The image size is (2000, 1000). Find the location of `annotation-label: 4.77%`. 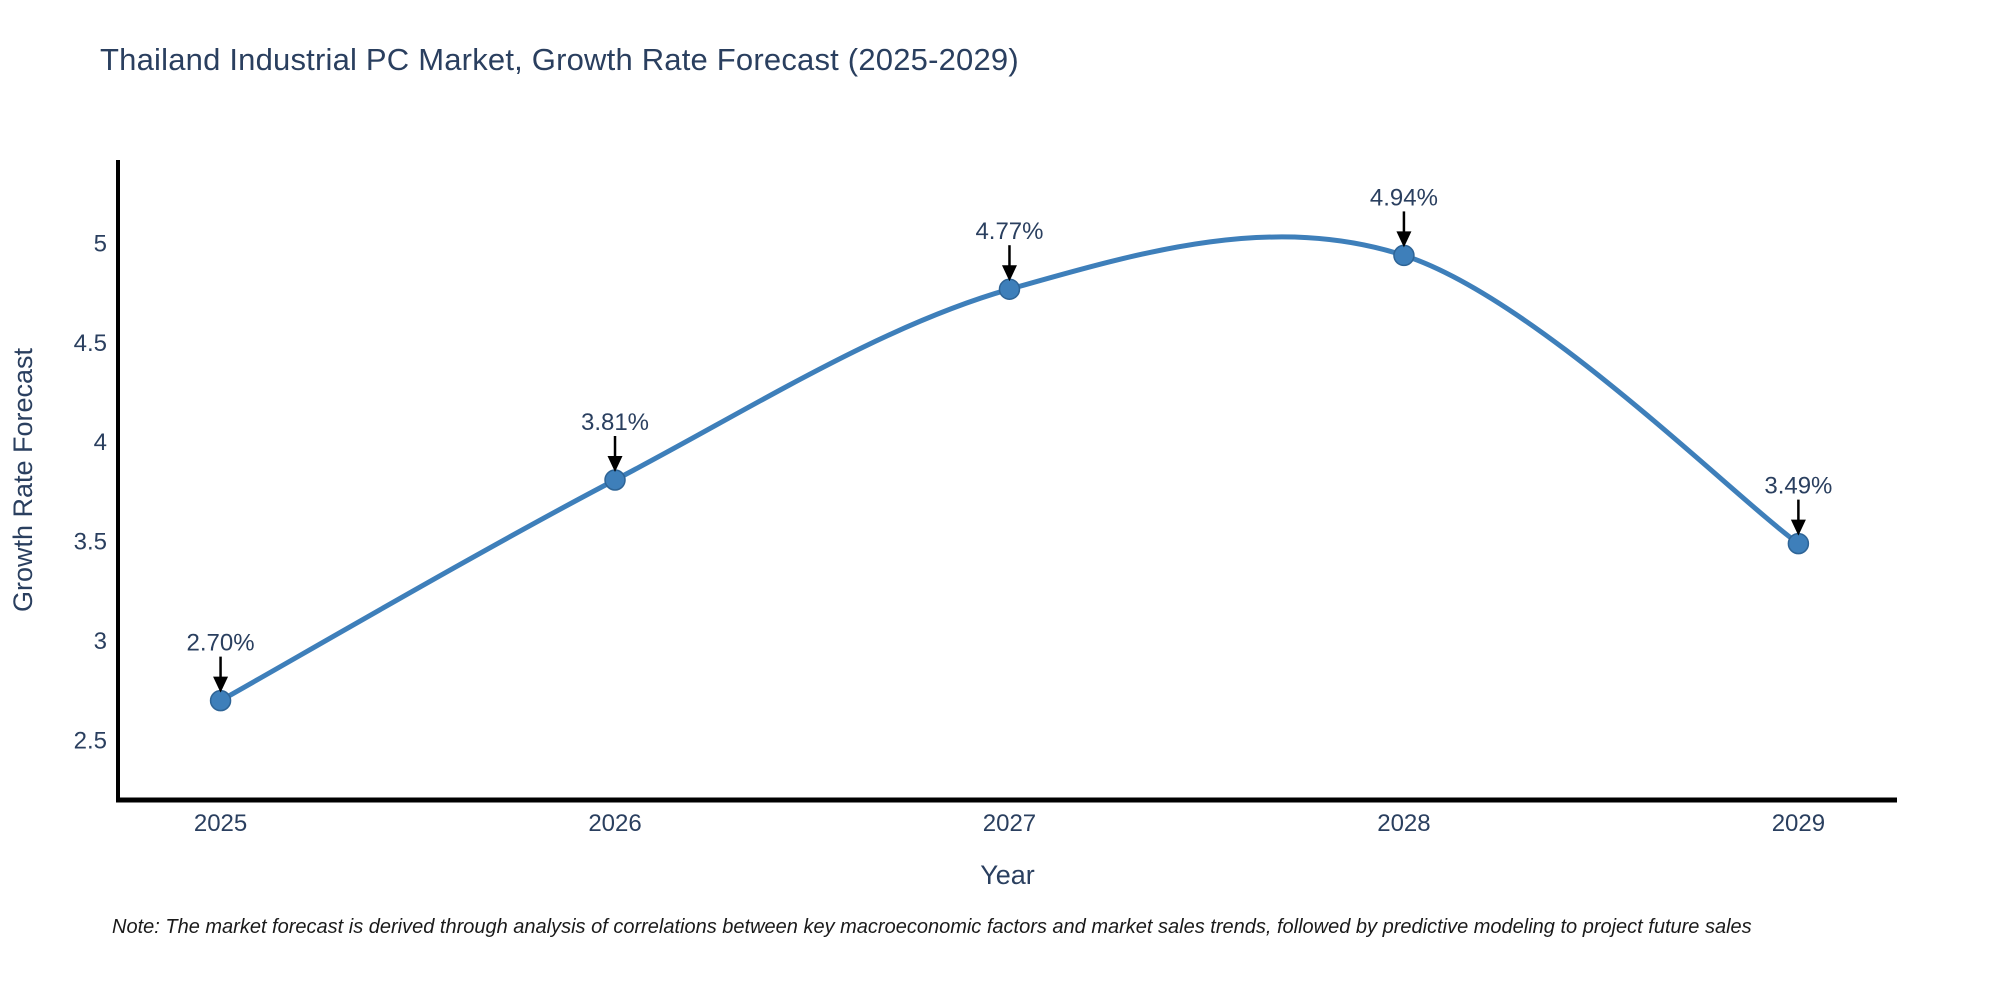

annotation-label: 4.77% is located at coordinates (1009, 231).